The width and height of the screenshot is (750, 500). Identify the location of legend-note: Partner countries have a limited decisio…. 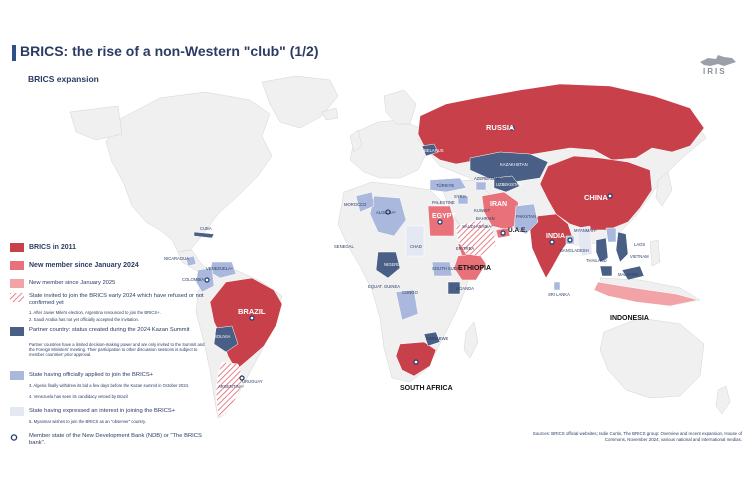
(117, 349).